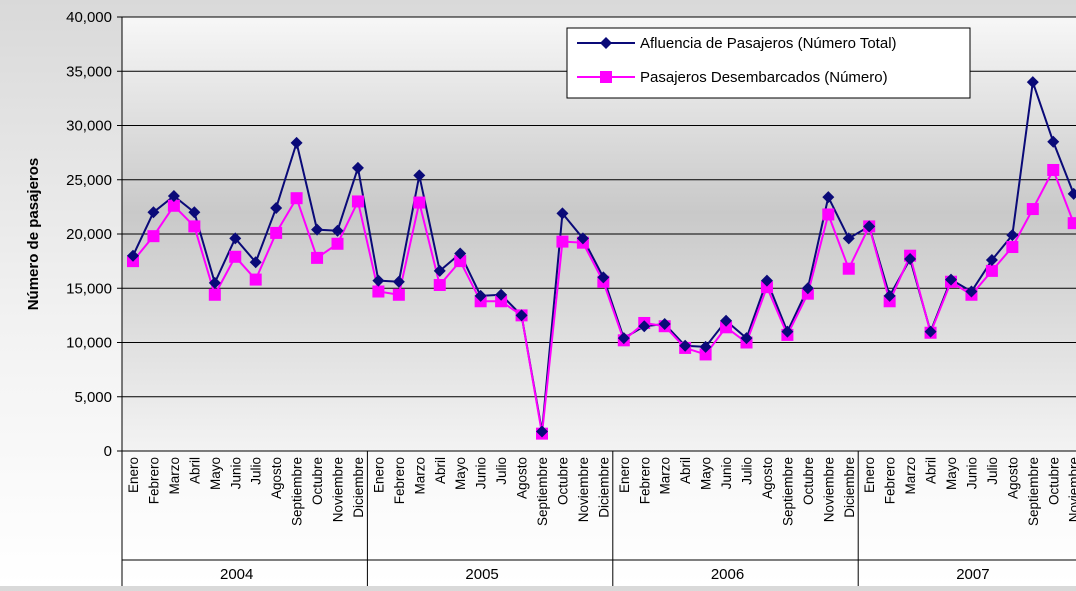 The image size is (1076, 591). I want to click on y-tick-label: 5,000, so click(93, 397).